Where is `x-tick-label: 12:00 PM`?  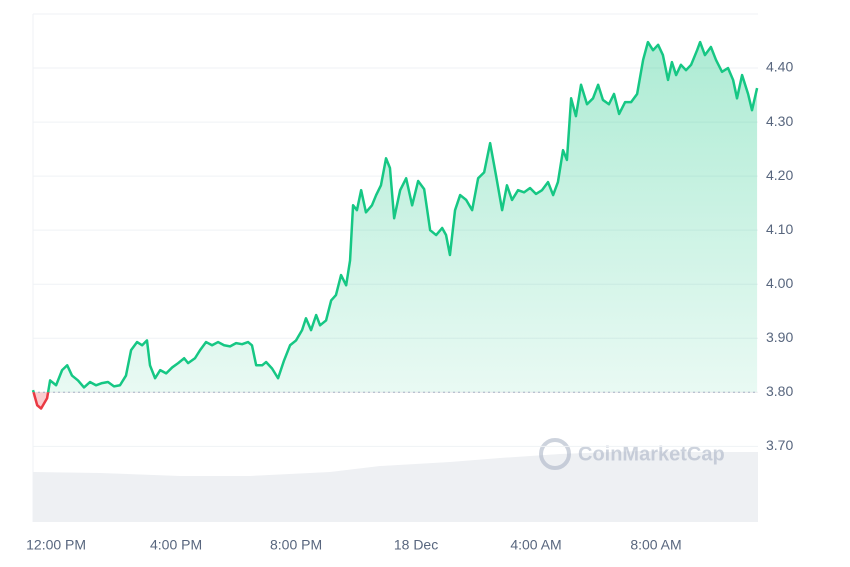
x-tick-label: 12:00 PM is located at coordinates (56, 545).